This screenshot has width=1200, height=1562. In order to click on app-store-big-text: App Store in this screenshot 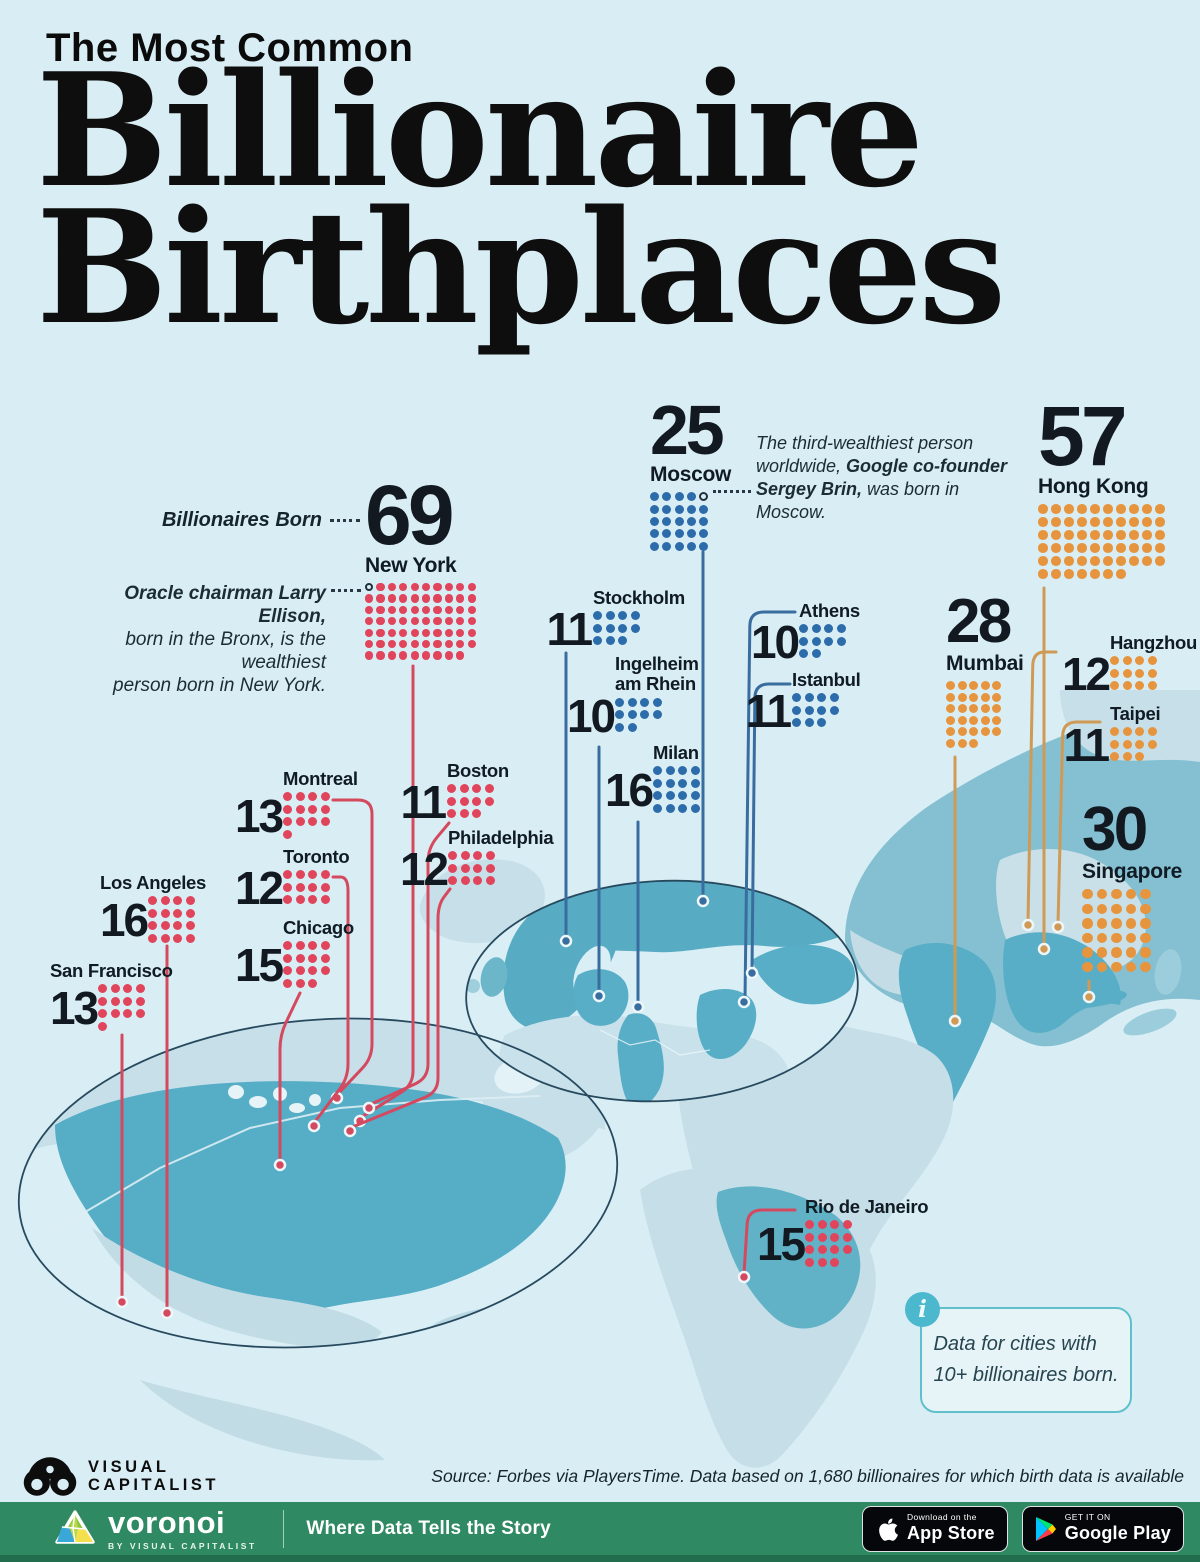, I will do `click(950, 1532)`.